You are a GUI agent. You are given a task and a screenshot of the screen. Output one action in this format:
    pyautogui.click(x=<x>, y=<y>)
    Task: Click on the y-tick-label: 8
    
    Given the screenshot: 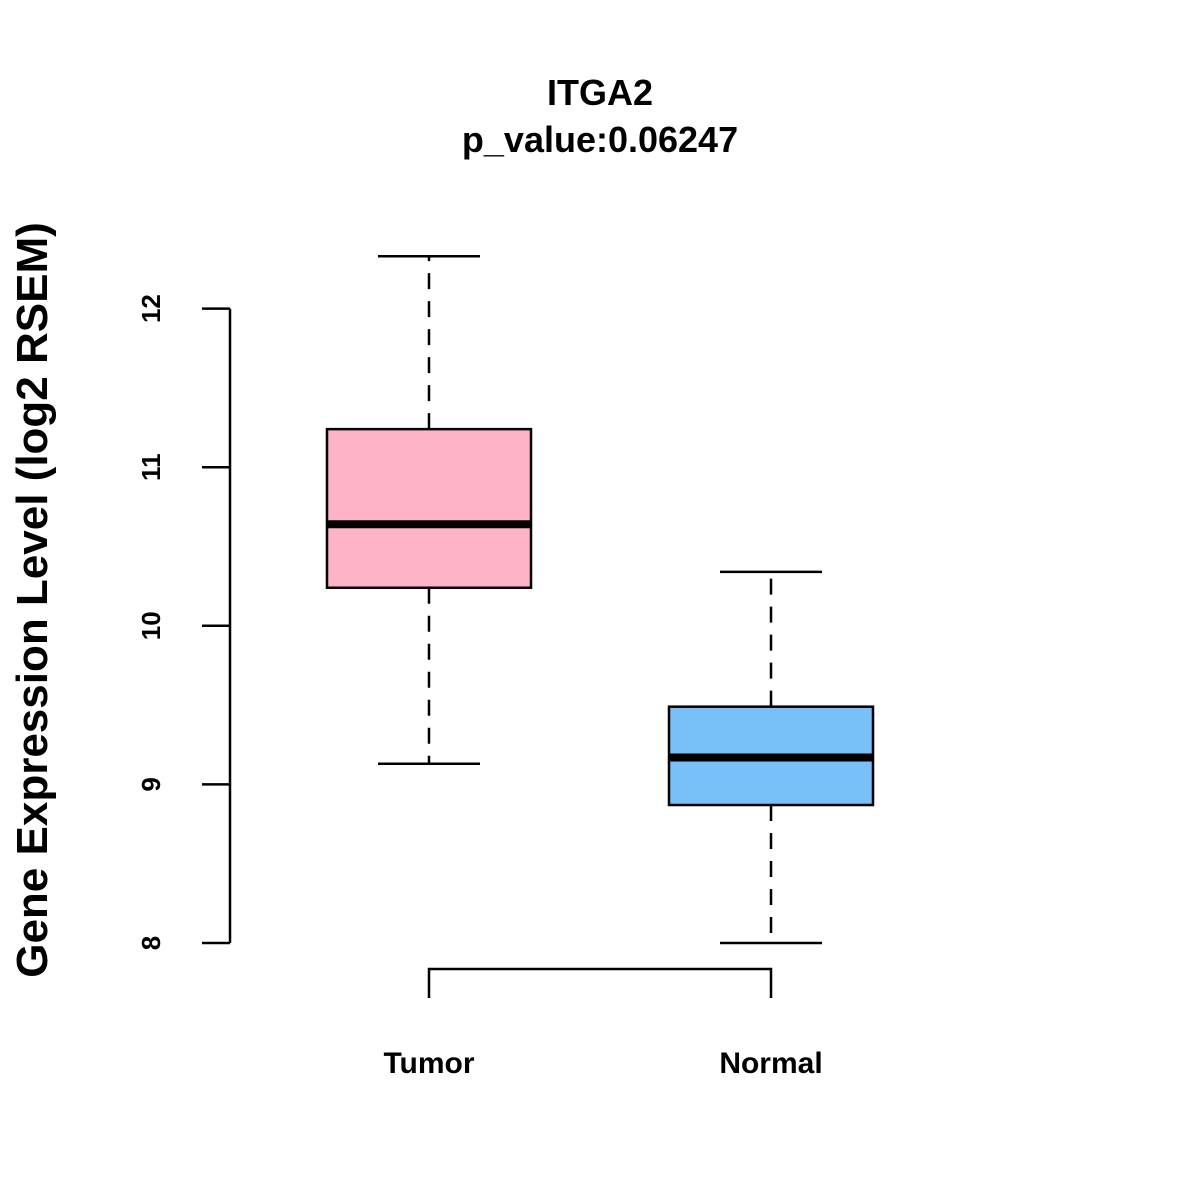 What is the action you would take?
    pyautogui.click(x=151, y=943)
    